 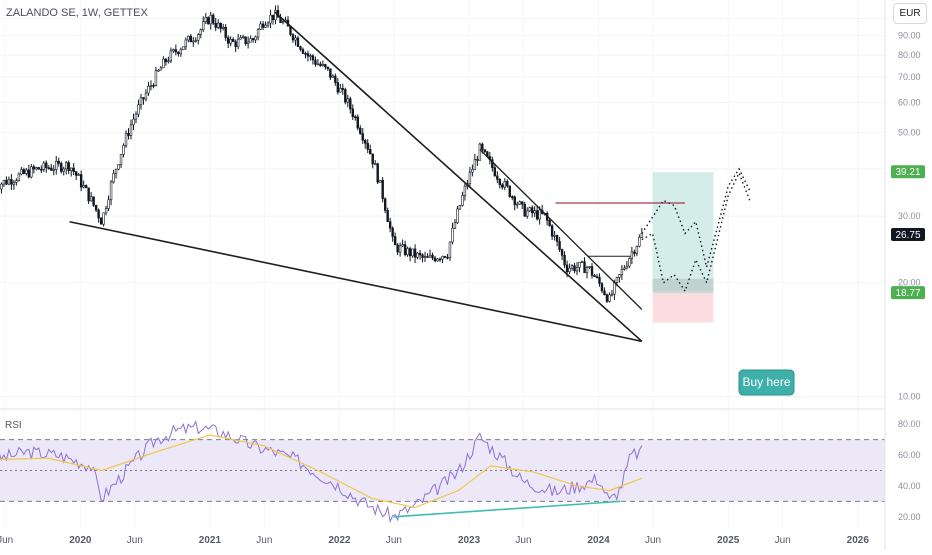 What do you see at coordinates (507, 509) in the screenshot?
I see `rsi-divergence-line` at bounding box center [507, 509].